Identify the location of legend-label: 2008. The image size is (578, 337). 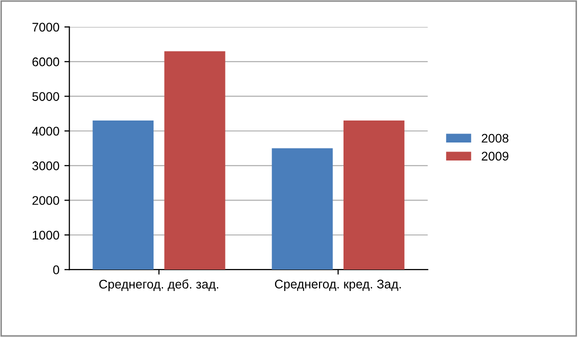
(495, 138).